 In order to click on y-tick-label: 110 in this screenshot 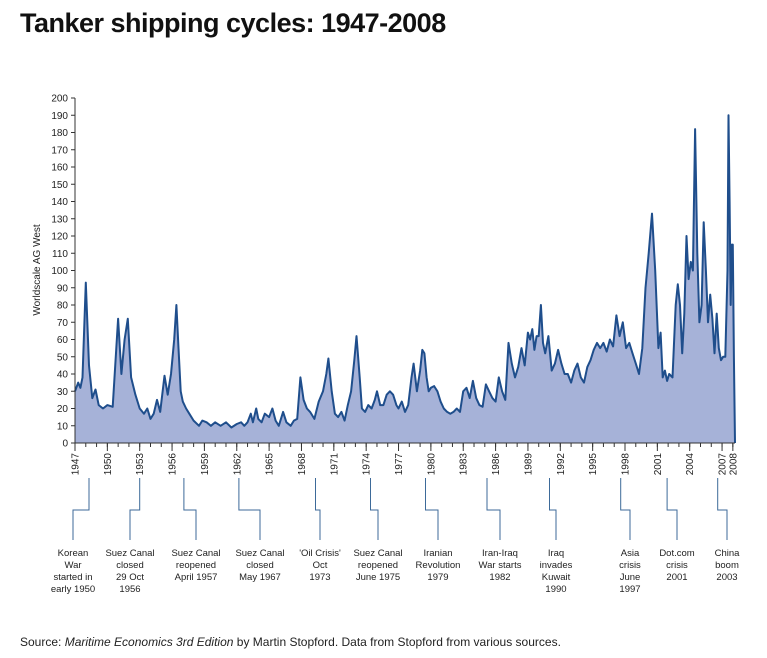, I will do `click(60, 254)`.